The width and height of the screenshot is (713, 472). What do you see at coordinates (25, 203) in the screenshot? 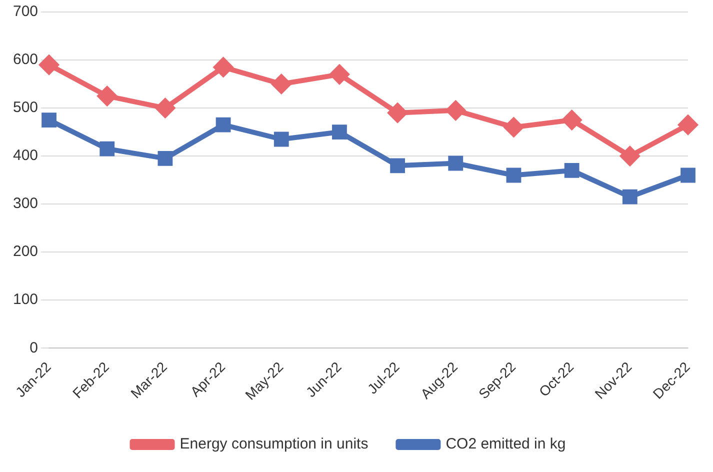
I see `y-tick-label: 300` at bounding box center [25, 203].